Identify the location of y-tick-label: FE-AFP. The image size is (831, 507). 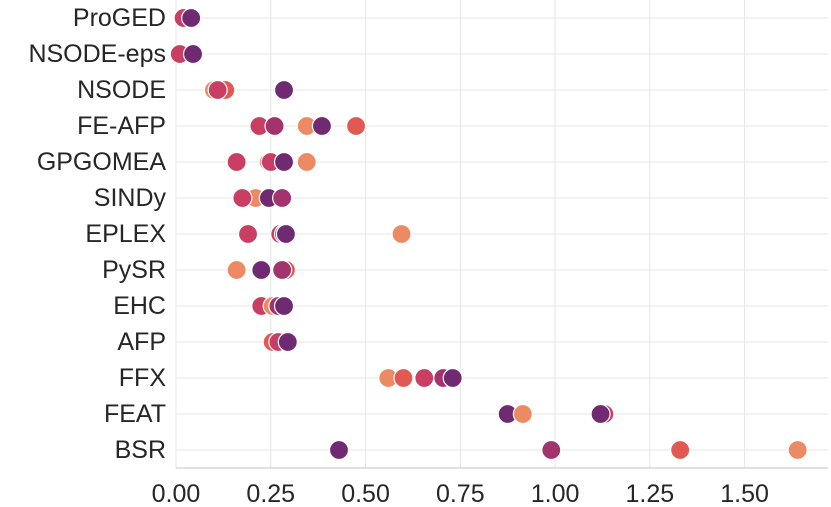
(121, 126).